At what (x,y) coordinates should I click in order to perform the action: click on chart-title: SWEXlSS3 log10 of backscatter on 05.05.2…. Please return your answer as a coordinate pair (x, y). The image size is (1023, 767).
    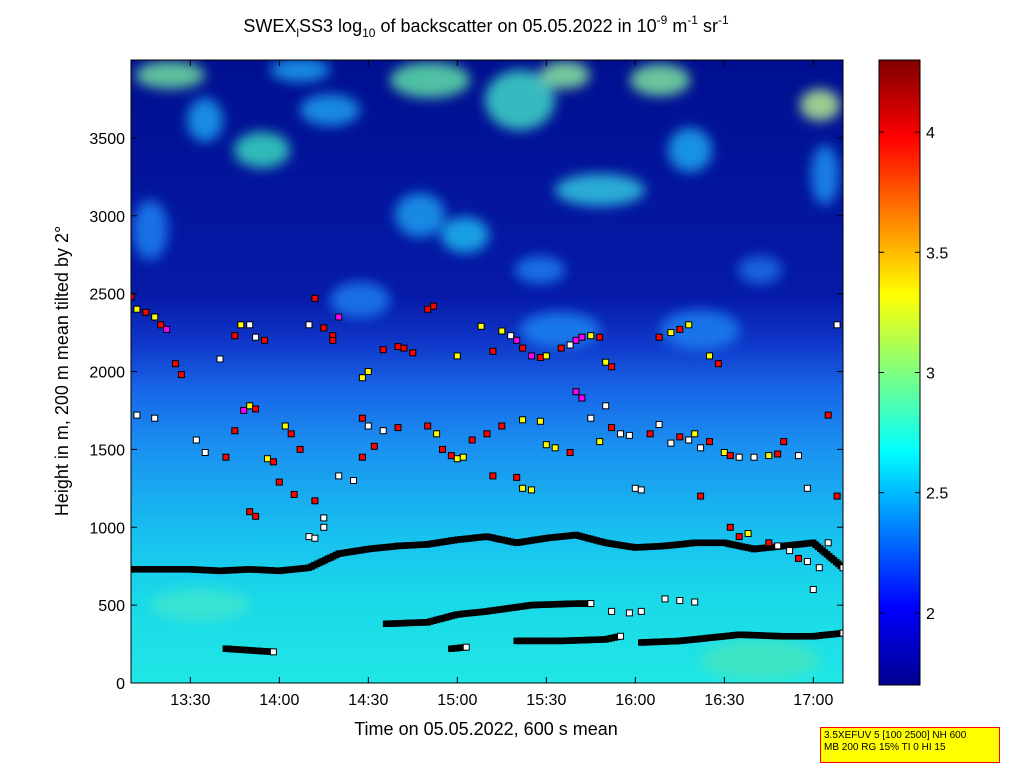
    Looking at the image, I should click on (486, 26).